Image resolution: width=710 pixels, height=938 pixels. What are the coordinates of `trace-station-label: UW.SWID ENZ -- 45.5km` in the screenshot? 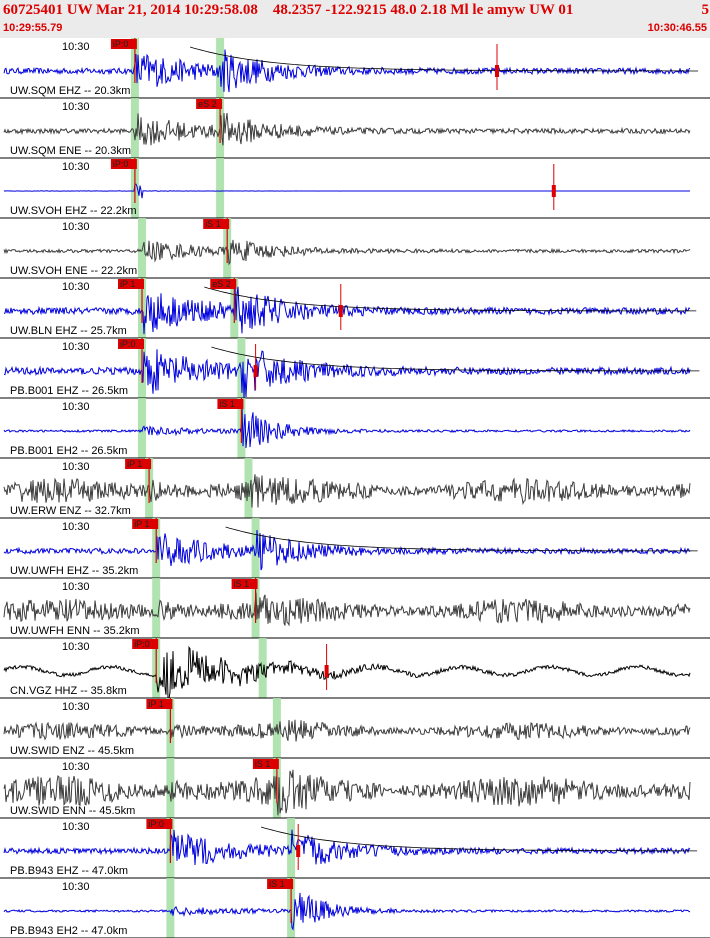 It's located at (72, 751).